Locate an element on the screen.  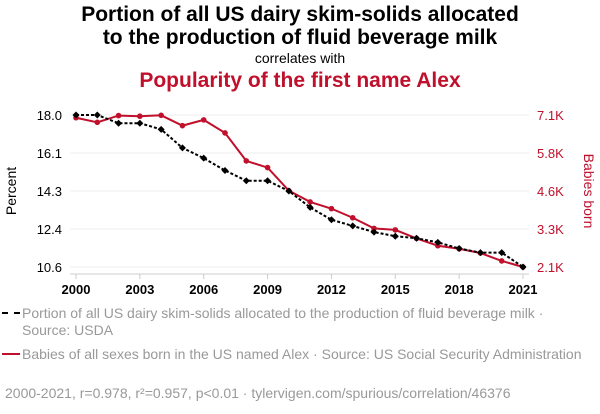
y-axis-left-label: Percent is located at coordinates (11, 191).